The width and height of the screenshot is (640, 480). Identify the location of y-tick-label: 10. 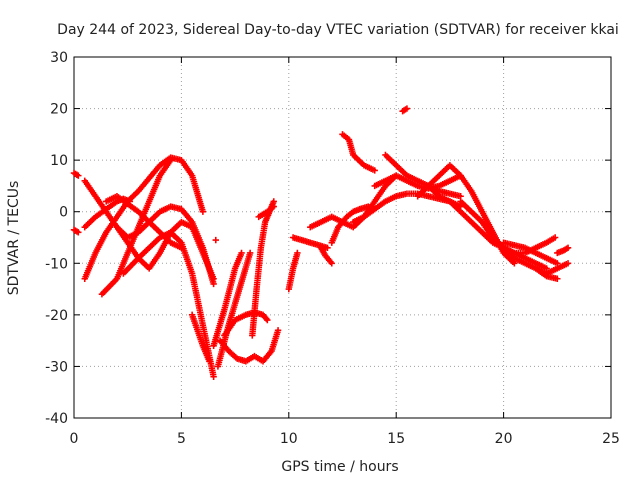
(59, 161).